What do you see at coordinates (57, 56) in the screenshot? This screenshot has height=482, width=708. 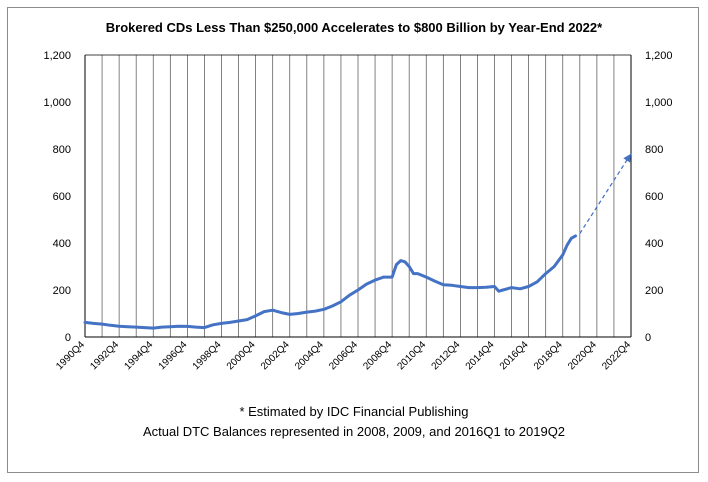 I see `y-tick-label-left: 1,200` at bounding box center [57, 56].